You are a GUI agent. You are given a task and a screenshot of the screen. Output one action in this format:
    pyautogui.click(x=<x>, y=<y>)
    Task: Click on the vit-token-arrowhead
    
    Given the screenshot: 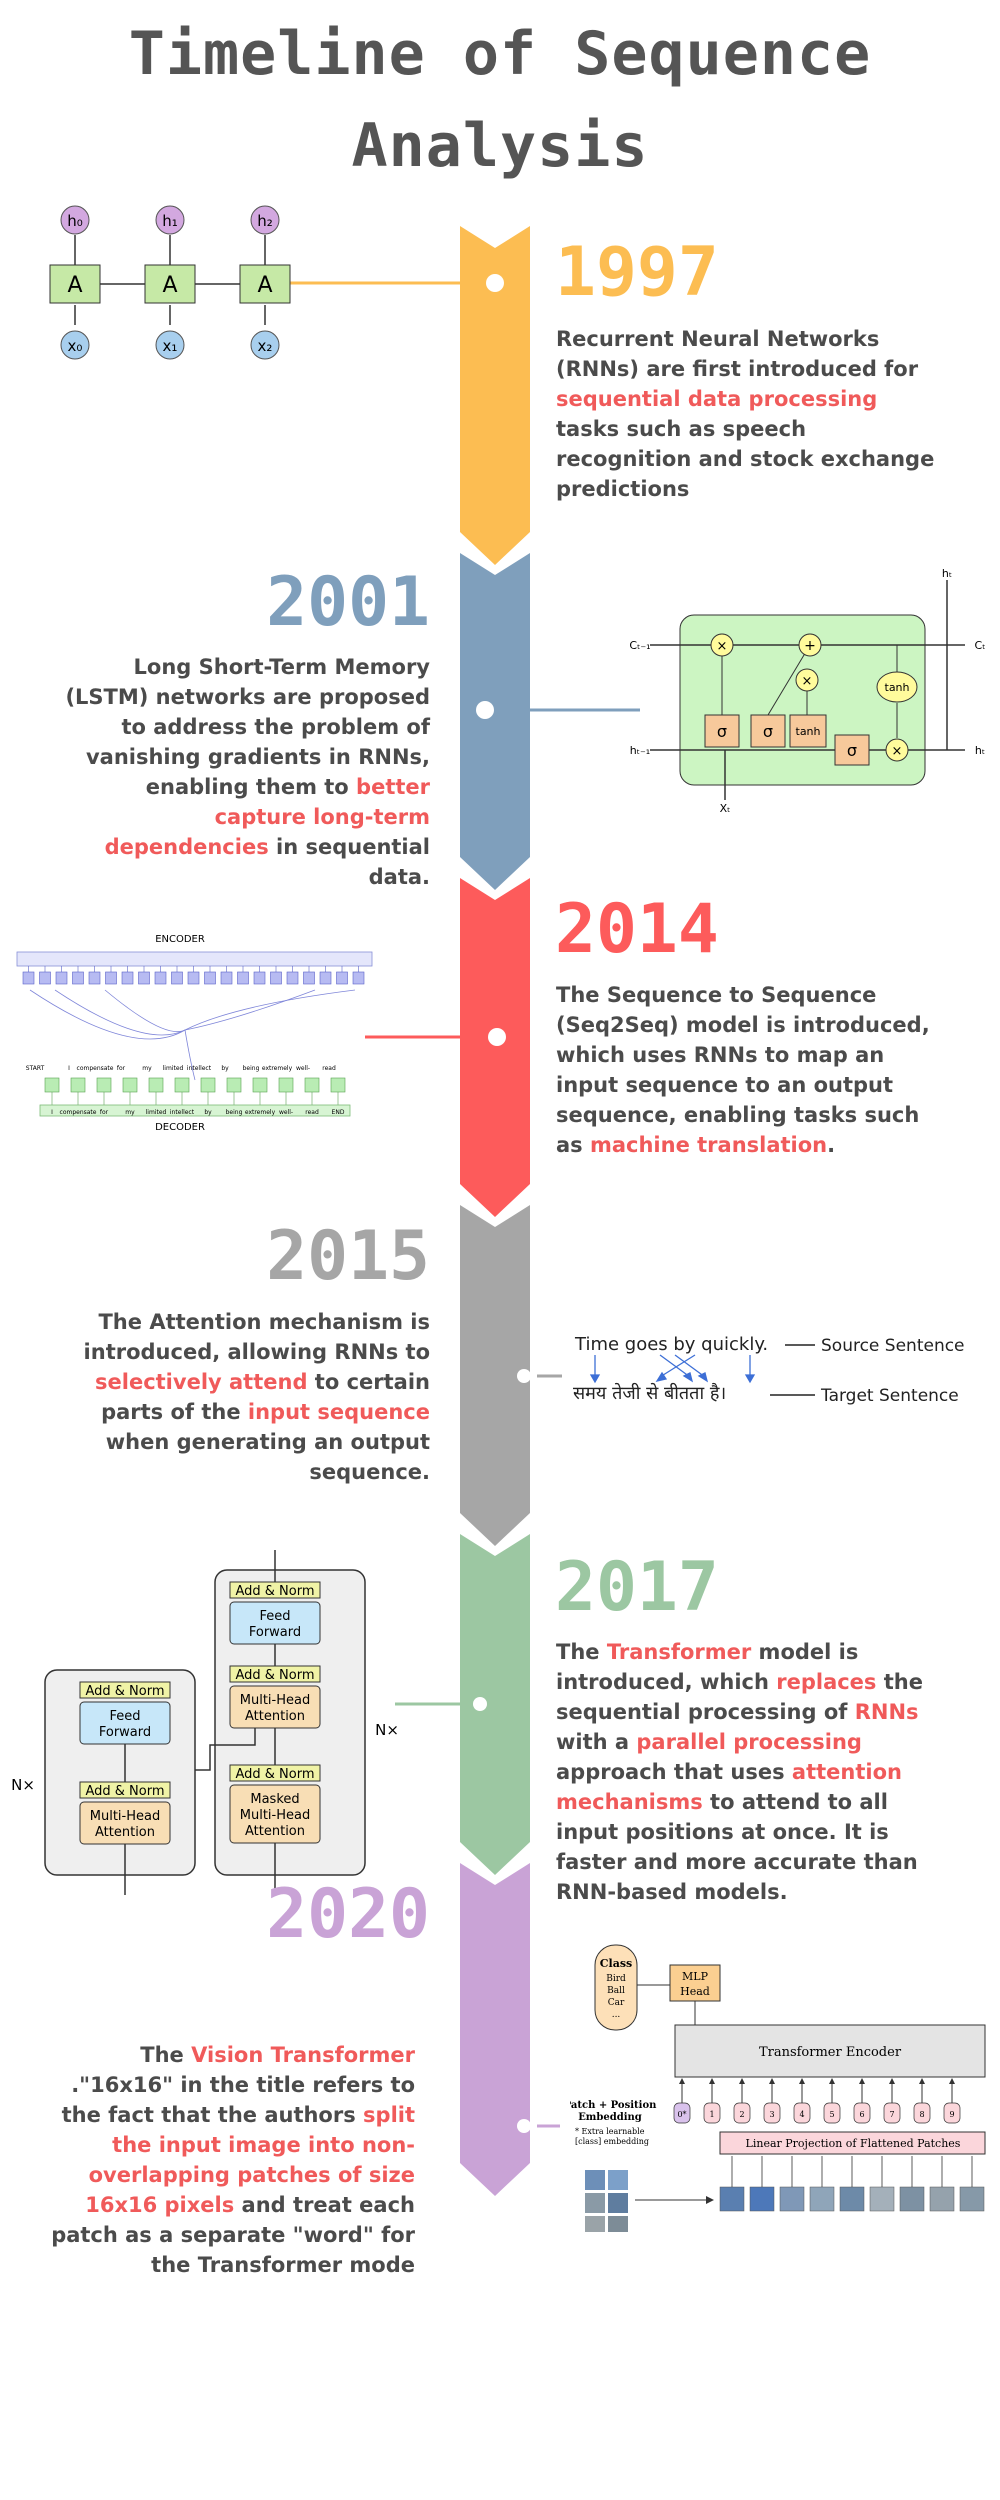 What is the action you would take?
    pyautogui.click(x=892, y=2081)
    